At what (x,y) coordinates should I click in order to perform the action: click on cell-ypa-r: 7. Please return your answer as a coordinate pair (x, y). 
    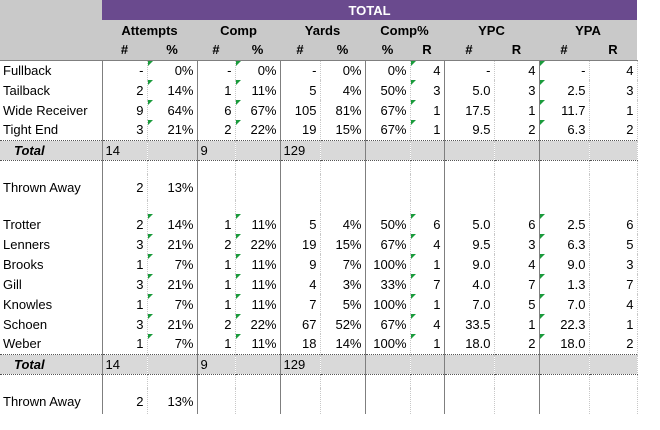
    Looking at the image, I should click on (613, 284).